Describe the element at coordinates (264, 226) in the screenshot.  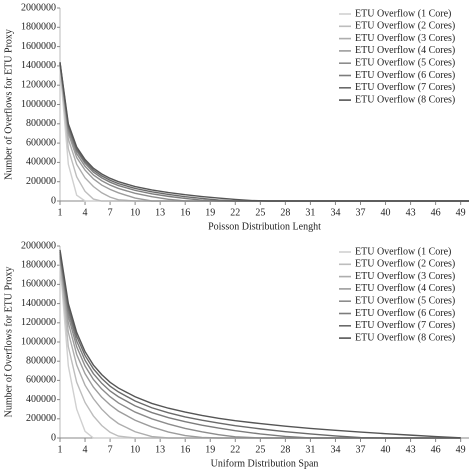
I see `x-axis-title: Poisson Distribution Lenght` at that location.